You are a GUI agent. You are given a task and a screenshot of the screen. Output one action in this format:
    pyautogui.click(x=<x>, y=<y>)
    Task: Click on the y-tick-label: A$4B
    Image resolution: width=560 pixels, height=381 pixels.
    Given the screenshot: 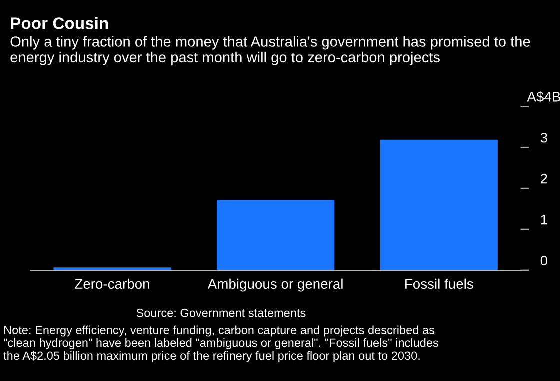 What is the action you would take?
    pyautogui.click(x=543, y=97)
    